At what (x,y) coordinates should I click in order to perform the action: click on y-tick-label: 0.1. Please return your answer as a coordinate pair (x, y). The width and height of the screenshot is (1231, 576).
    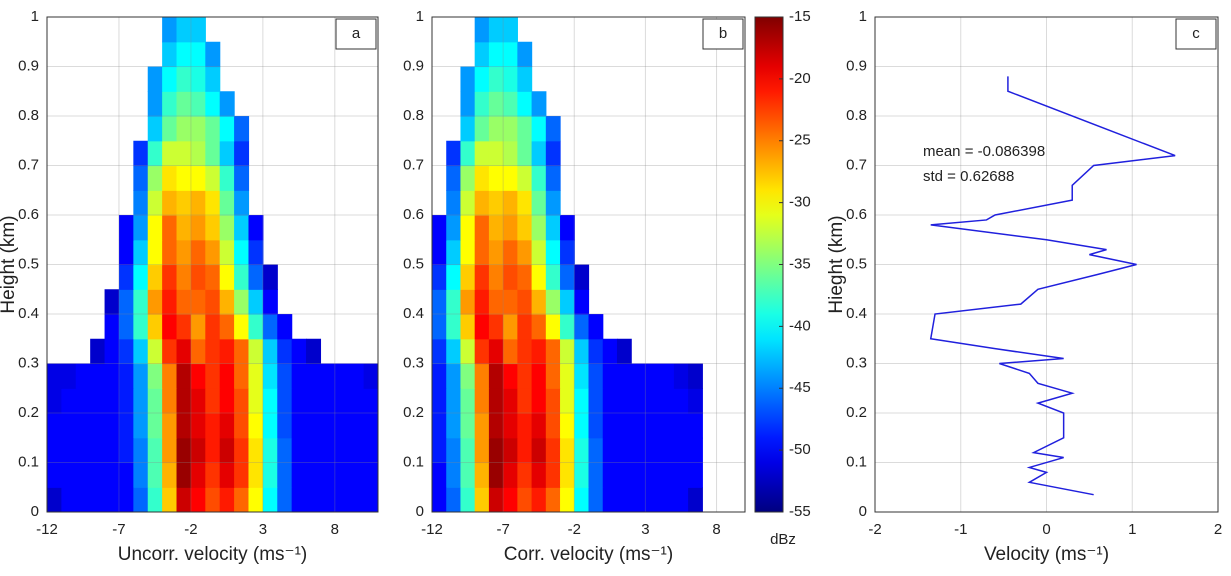
    Looking at the image, I should click on (413, 461).